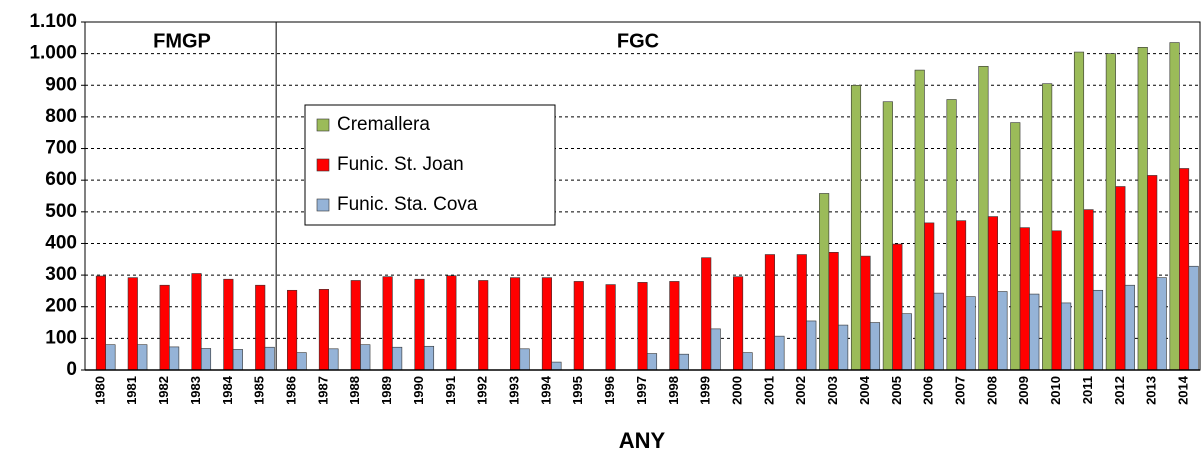  I want to click on legend-box, so click(430, 165).